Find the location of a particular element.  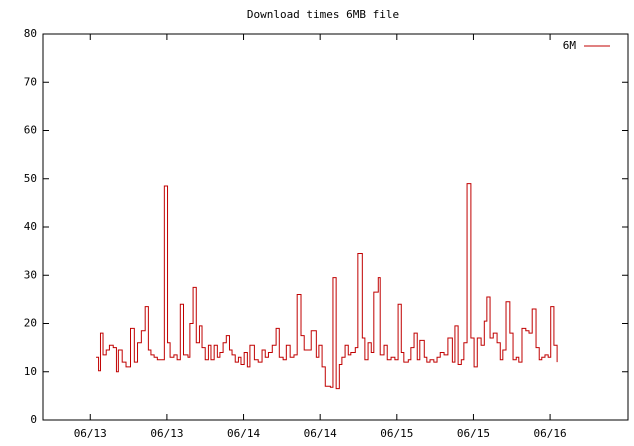

y-tick-label: 60 is located at coordinates (30, 130).